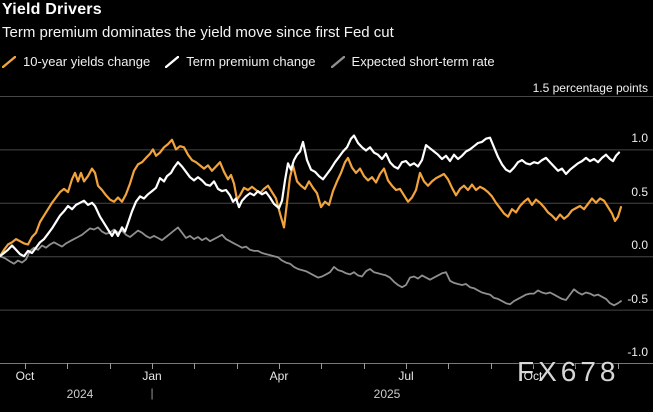 The width and height of the screenshot is (653, 412). I want to click on chart-title: Yield Drivers, so click(52, 9).